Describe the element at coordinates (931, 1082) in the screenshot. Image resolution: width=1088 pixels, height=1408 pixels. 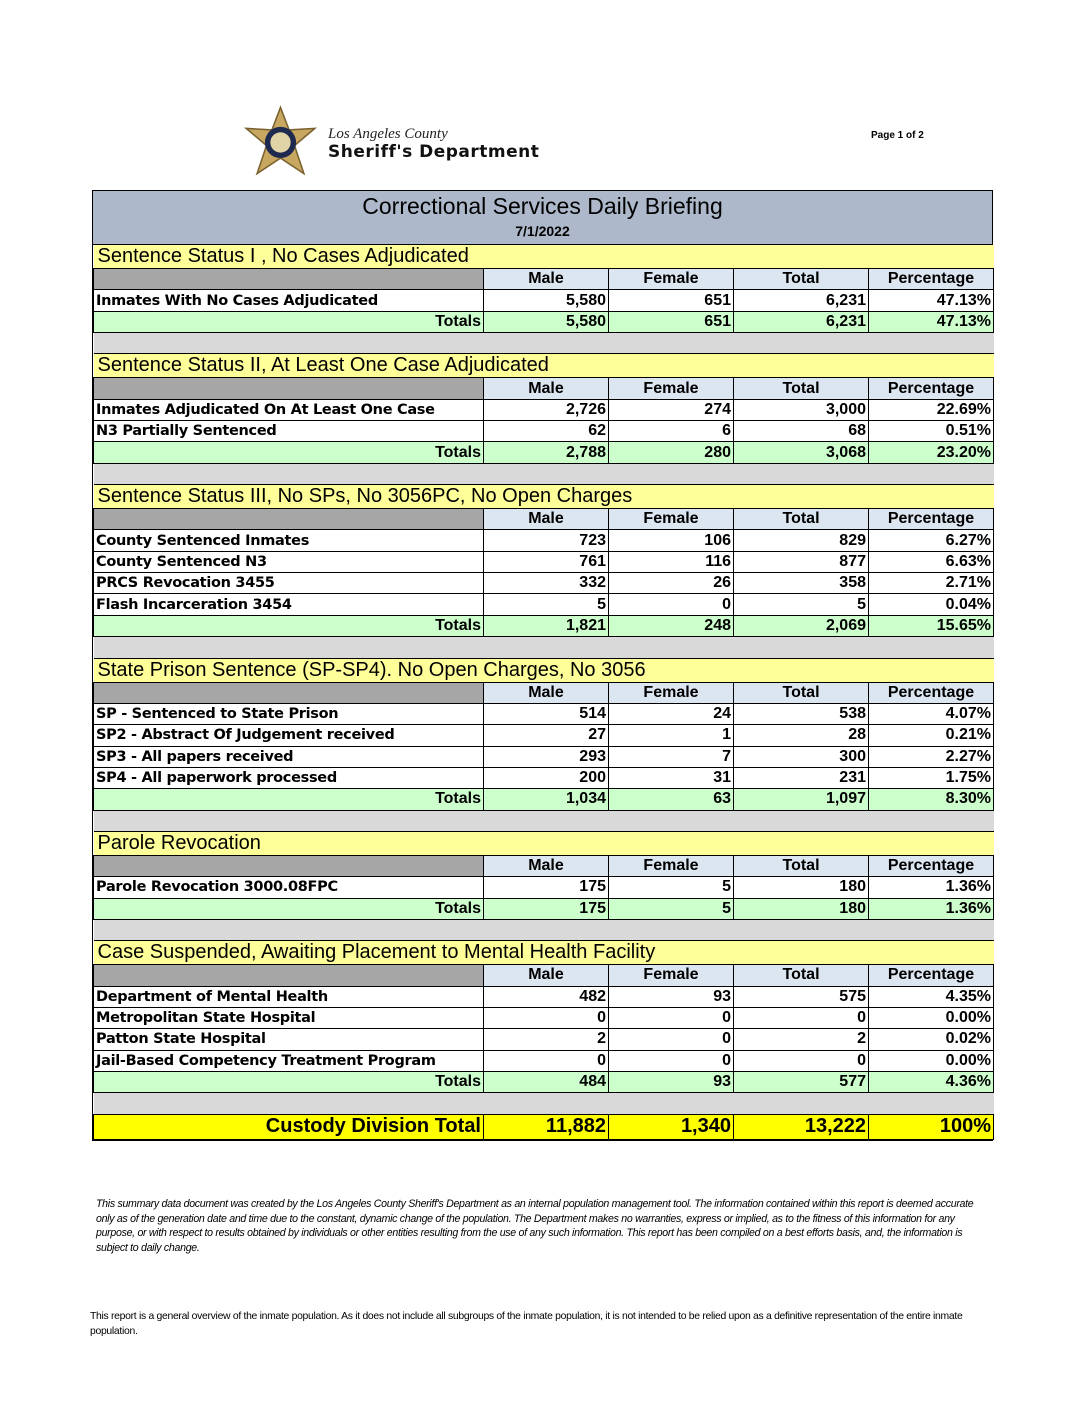
I see `total-value: 4.36%` at that location.